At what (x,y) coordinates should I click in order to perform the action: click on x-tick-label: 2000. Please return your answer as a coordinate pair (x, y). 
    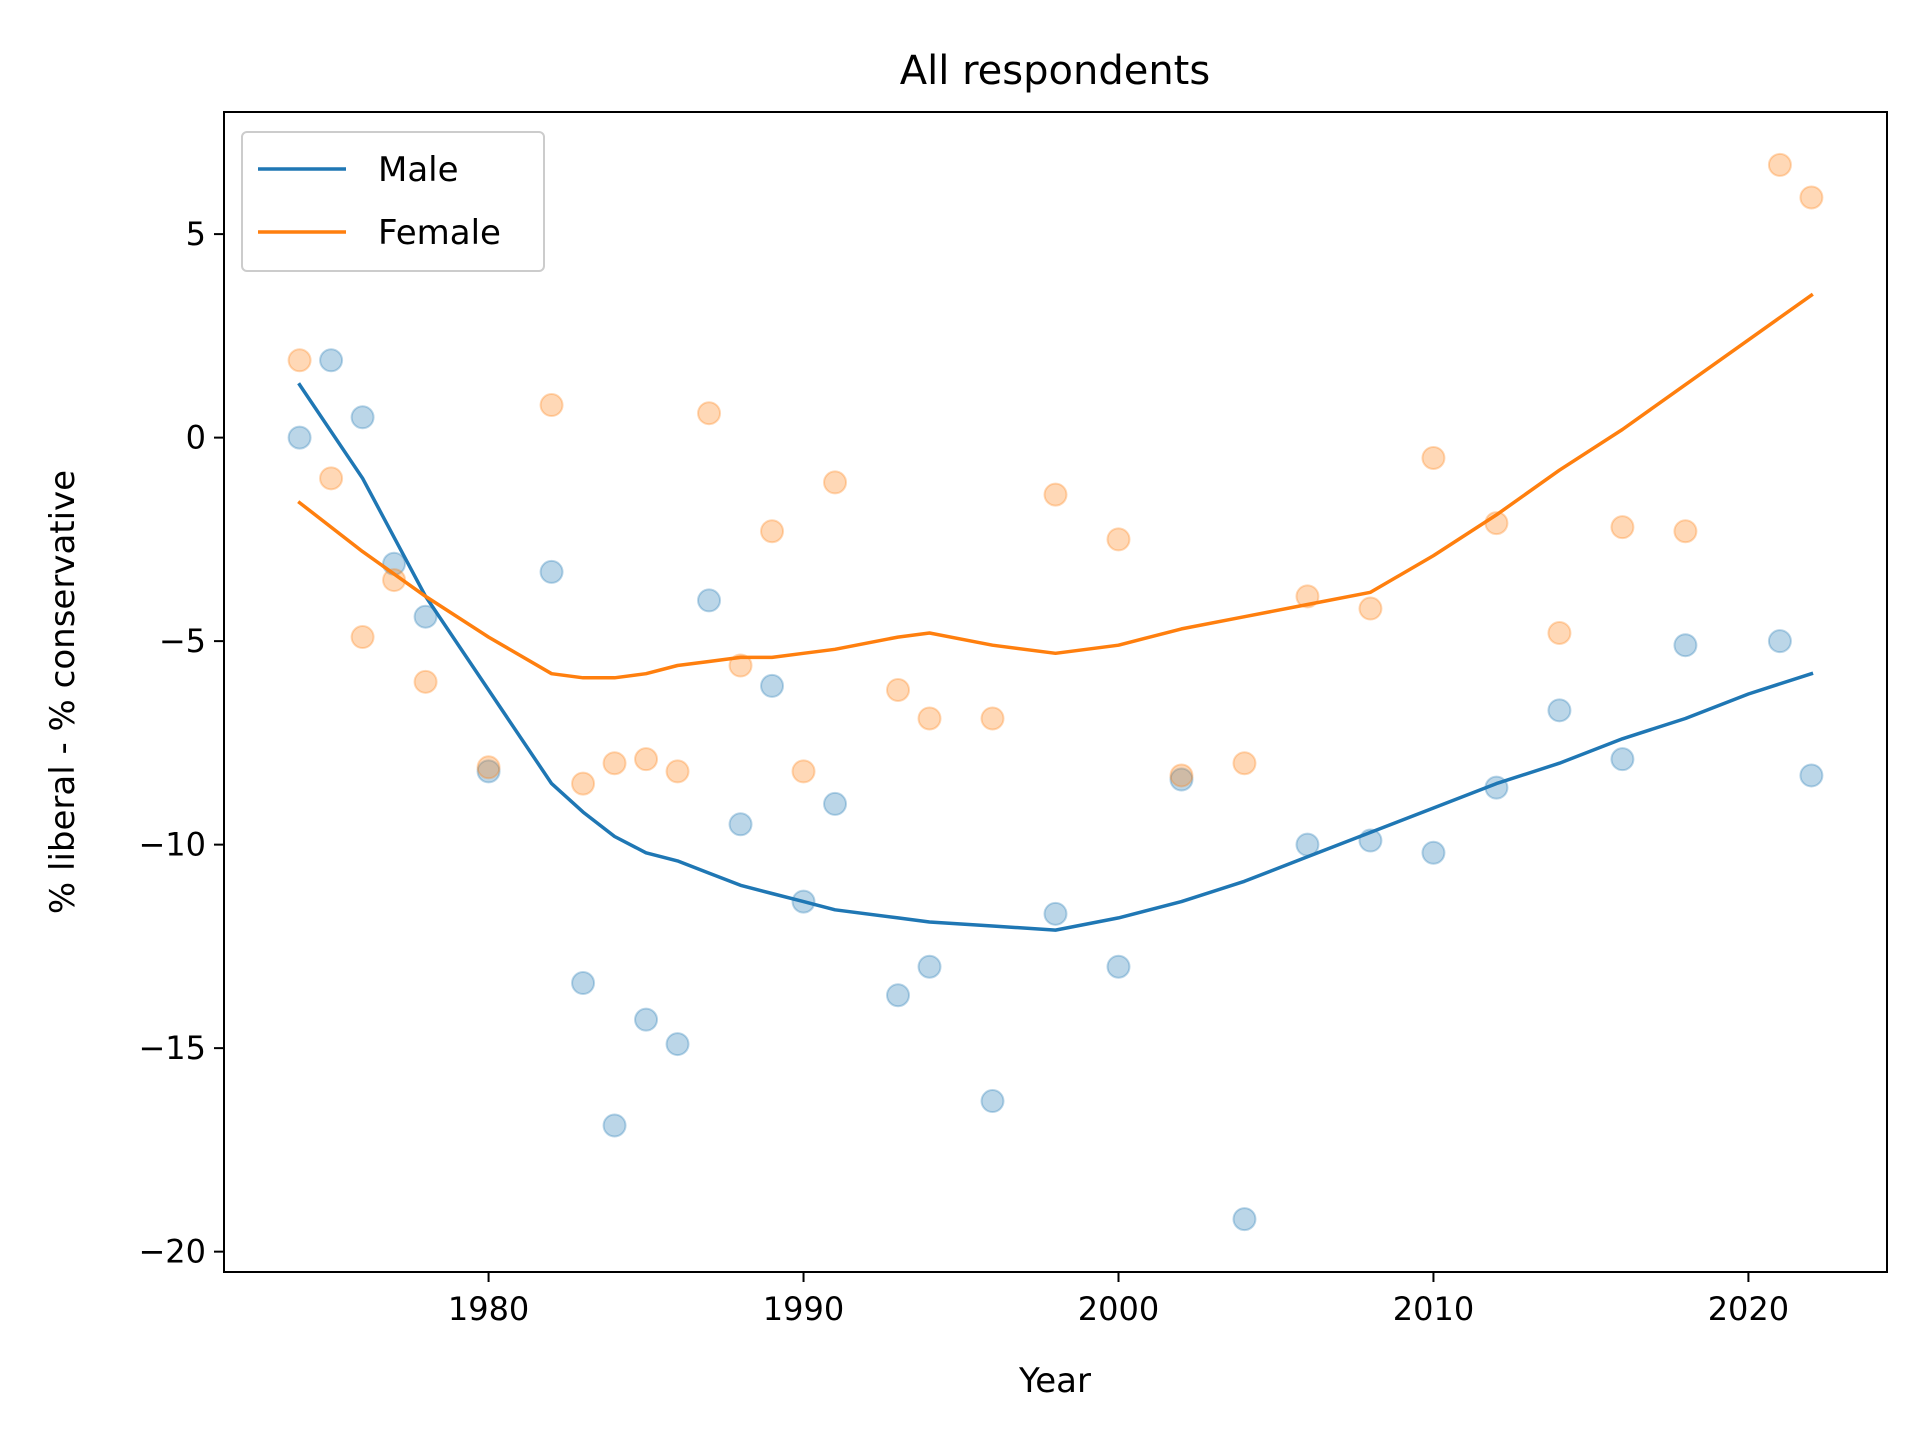
    Looking at the image, I should click on (1118, 1309).